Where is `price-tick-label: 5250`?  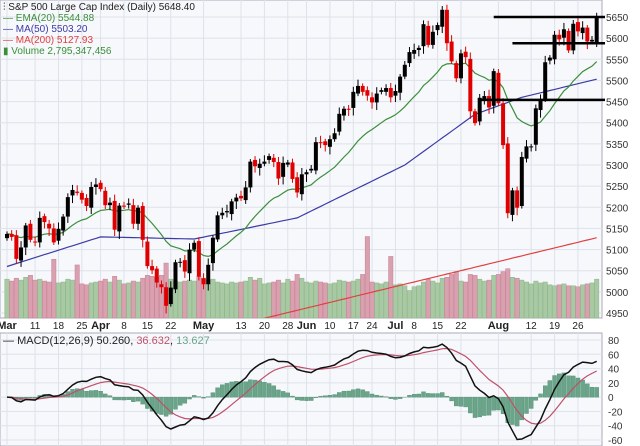 price-tick-label: 5250 is located at coordinates (617, 187).